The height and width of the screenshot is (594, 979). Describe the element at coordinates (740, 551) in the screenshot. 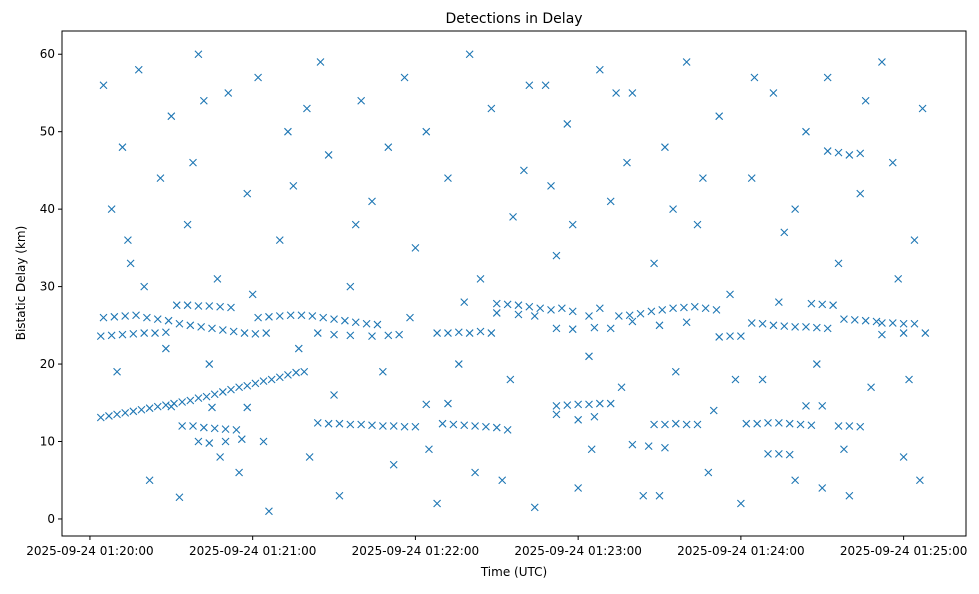

I see `x-tick-label: 2025-09-24 01:24:00` at that location.